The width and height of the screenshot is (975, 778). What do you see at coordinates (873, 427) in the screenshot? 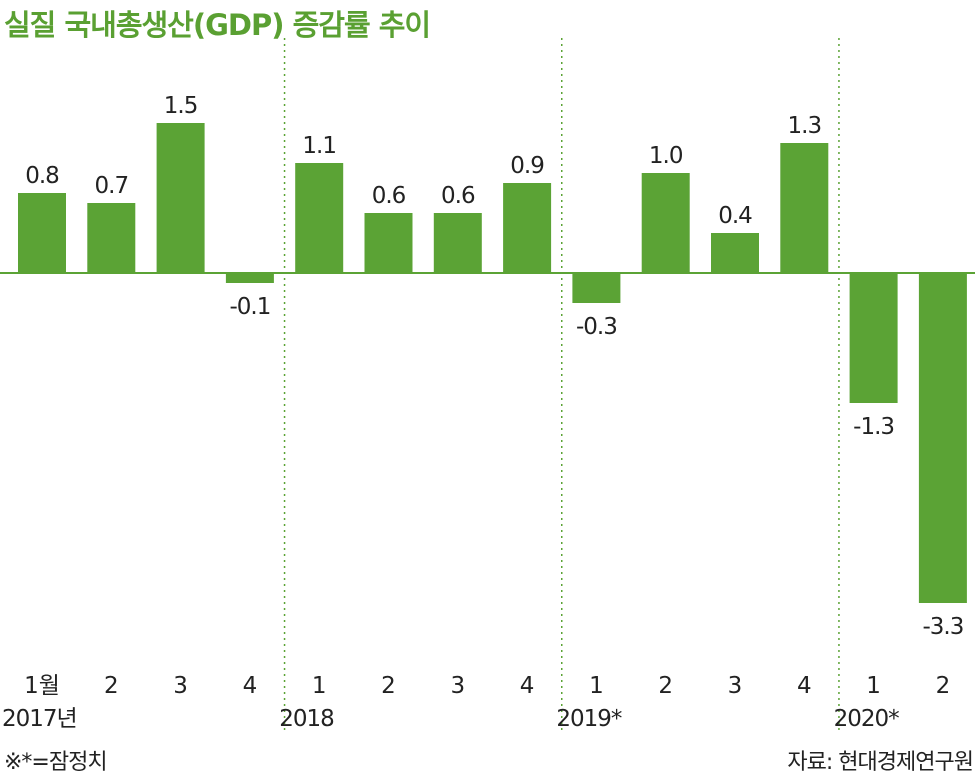
I see `value-label: -1.3` at bounding box center [873, 427].